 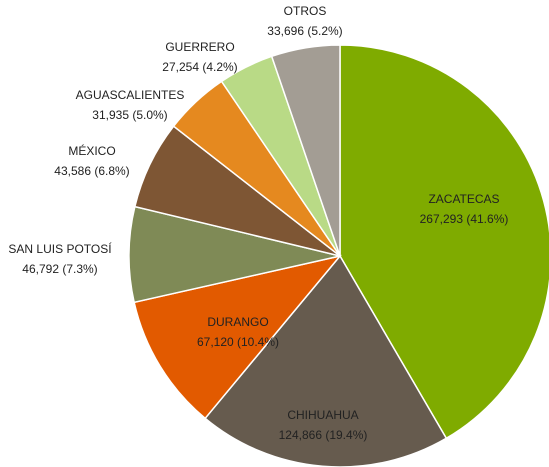 I want to click on slice-value-label: 31,935 (5.0%), so click(x=129, y=115).